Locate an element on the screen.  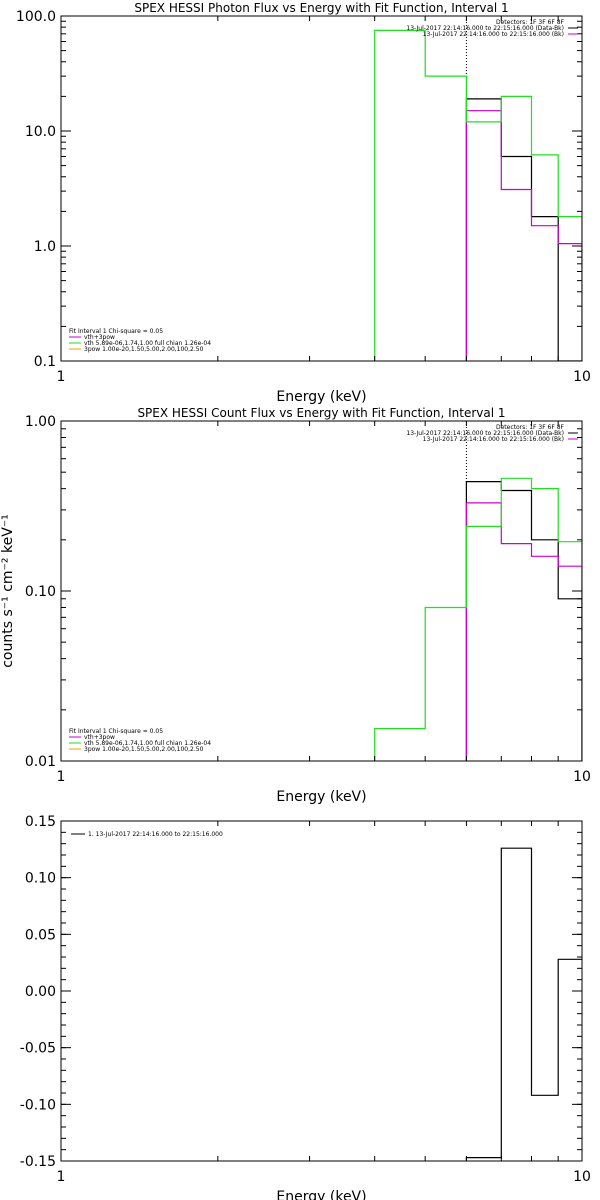
y-tick-label: 10.0 is located at coordinates (40, 132).